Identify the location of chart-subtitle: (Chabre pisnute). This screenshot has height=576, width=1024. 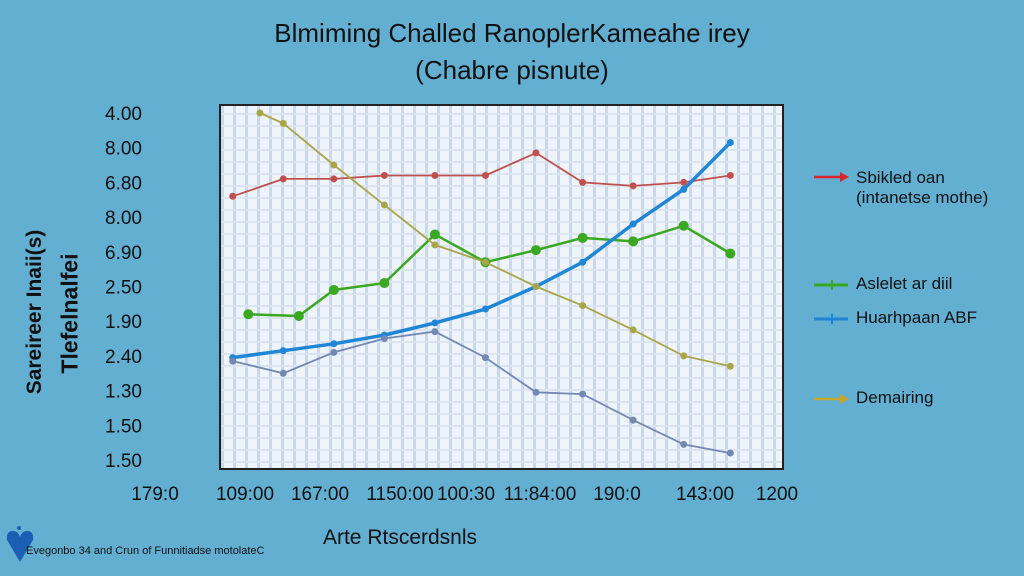
(512, 70).